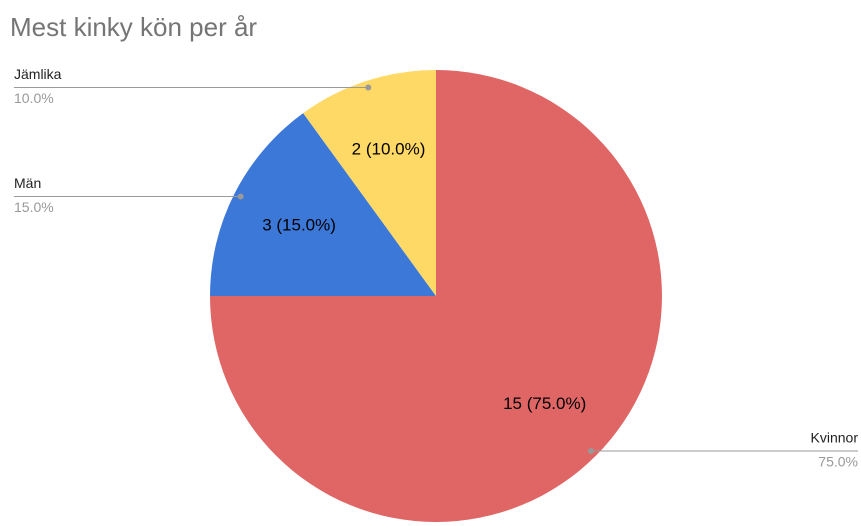 Image resolution: width=861 pixels, height=526 pixels. I want to click on legend-share: 75.0%, so click(838, 462).